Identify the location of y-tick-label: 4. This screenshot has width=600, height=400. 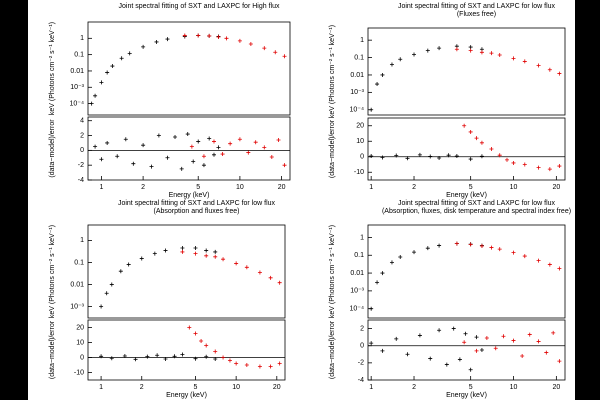
(82, 121).